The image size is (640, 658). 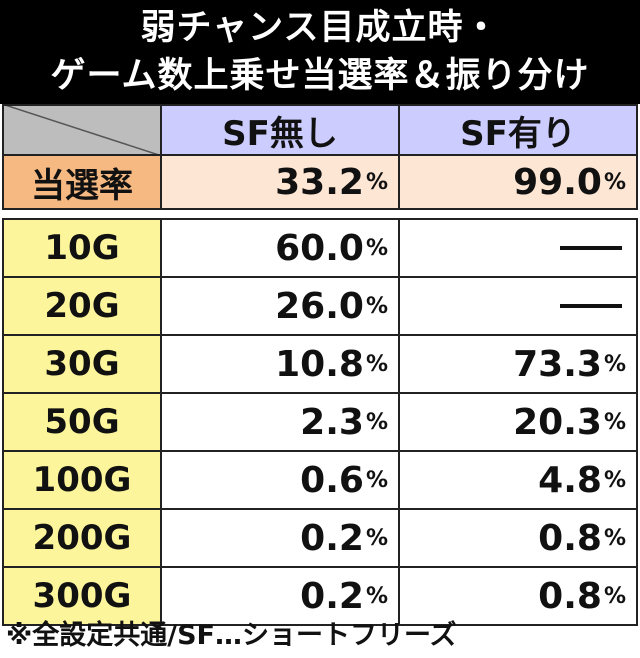 What do you see at coordinates (82, 480) in the screenshot?
I see `row-label: 100G` at bounding box center [82, 480].